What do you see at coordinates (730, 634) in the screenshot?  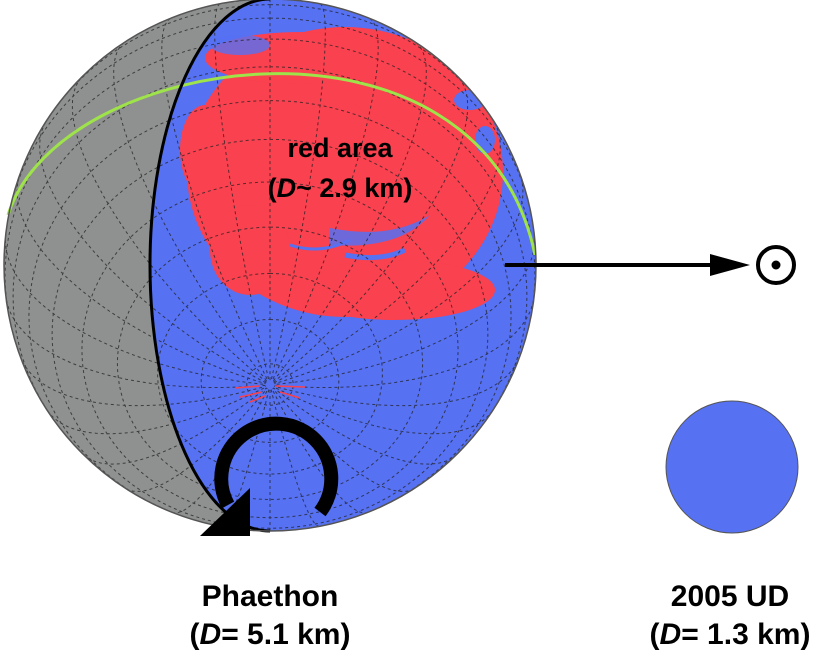 I see `ud2005-diameter: (D= 1.3 km)` at bounding box center [730, 634].